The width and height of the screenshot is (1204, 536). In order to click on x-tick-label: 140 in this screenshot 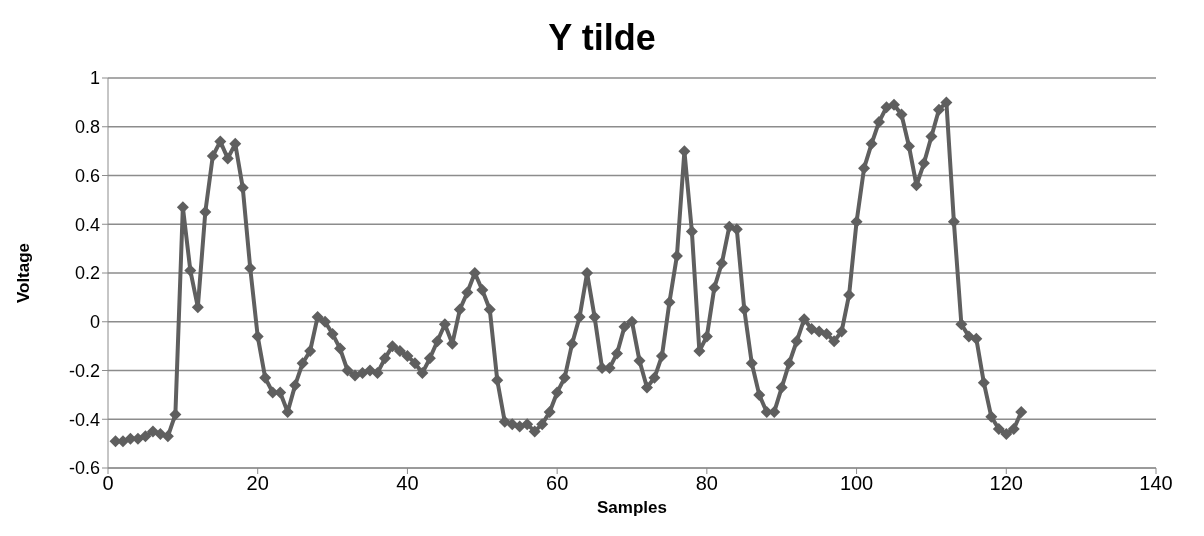, I will do `click(1156, 483)`.